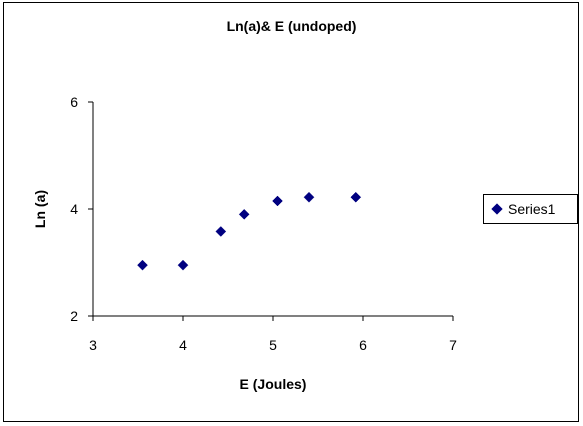 The width and height of the screenshot is (583, 426). I want to click on y-tick-label-6: 6, so click(74, 102).